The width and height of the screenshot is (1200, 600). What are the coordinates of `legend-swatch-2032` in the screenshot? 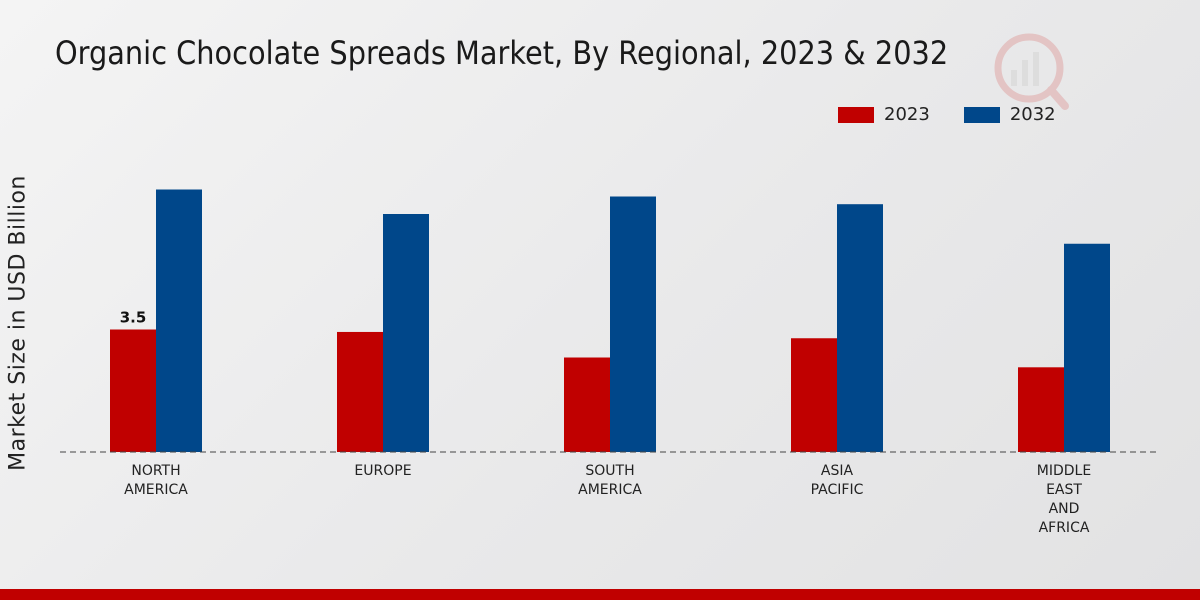 It's located at (981, 114).